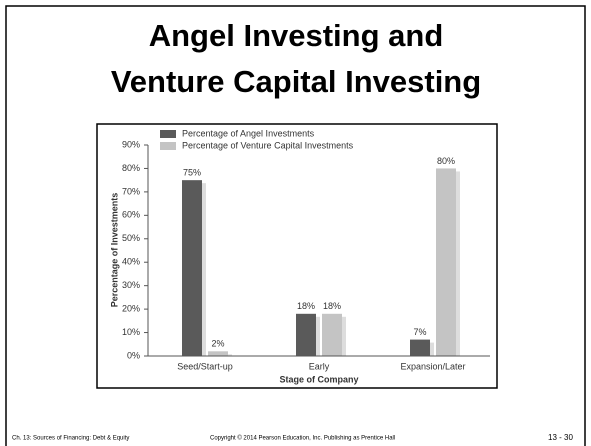  What do you see at coordinates (131, 262) in the screenshot?
I see `y-tick-label: 40%` at bounding box center [131, 262].